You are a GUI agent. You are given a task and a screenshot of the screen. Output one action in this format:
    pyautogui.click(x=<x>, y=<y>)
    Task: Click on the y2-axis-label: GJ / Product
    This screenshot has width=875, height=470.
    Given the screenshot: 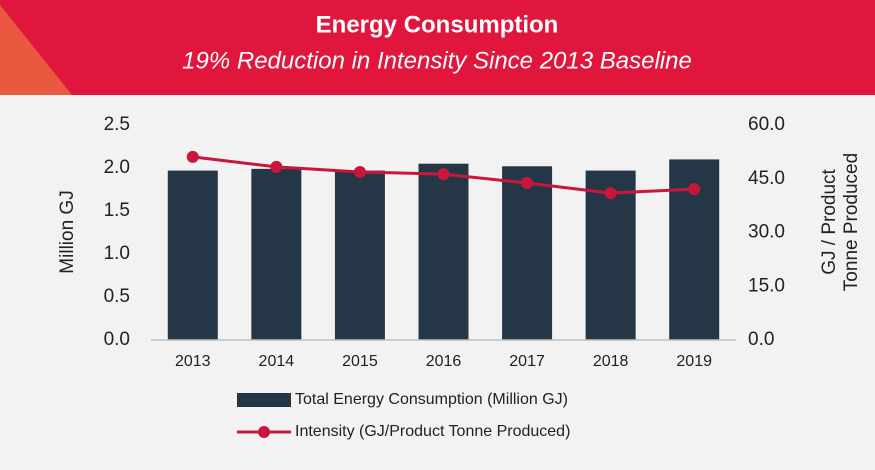 What is the action you would take?
    pyautogui.click(x=829, y=221)
    